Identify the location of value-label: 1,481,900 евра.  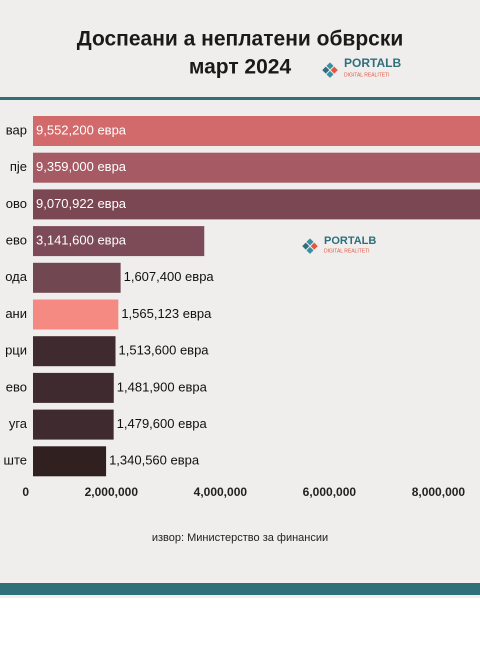
(162, 386).